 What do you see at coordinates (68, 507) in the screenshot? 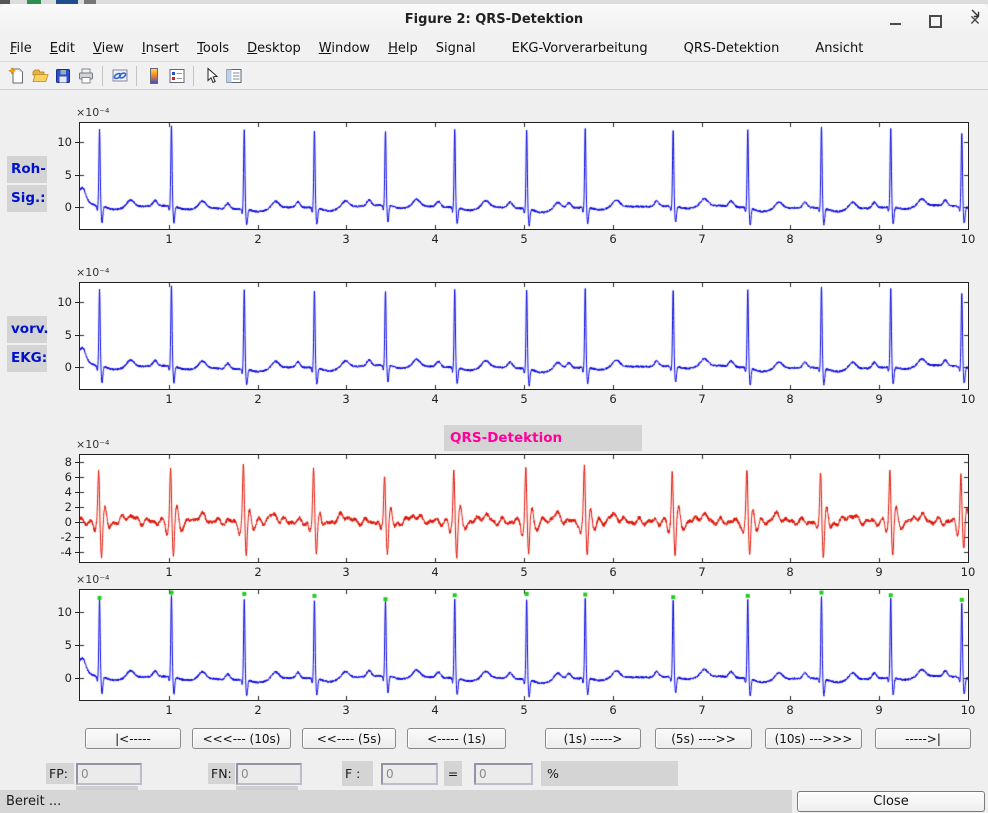
I see `y-tick-label: 2` at bounding box center [68, 507].